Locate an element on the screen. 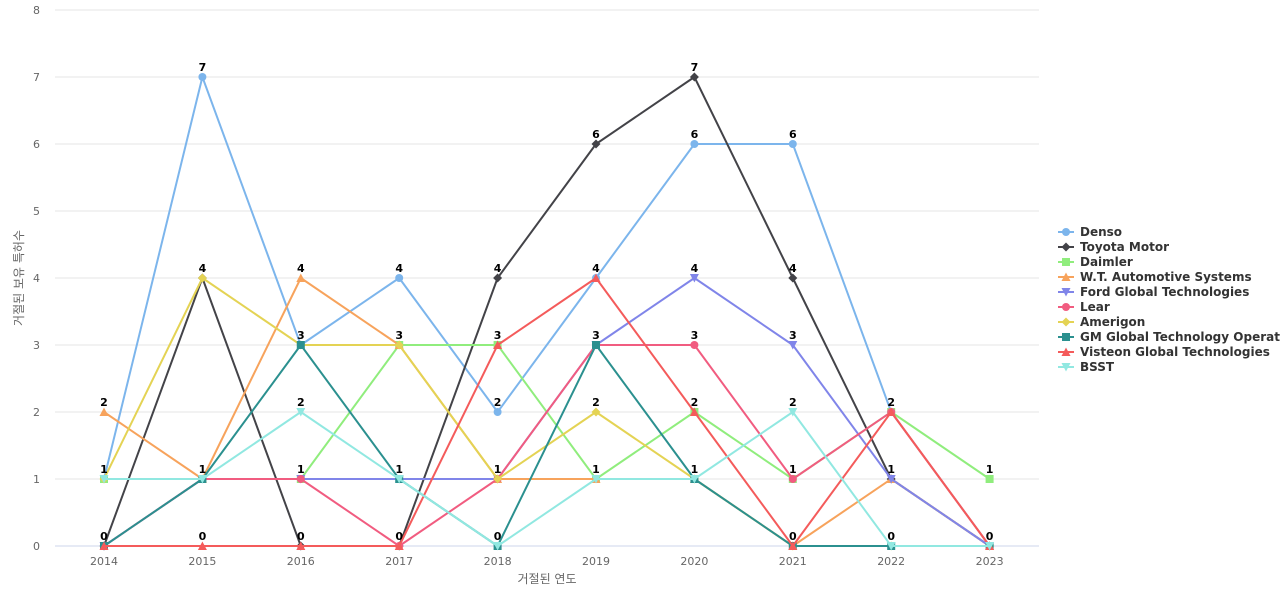 The width and height of the screenshot is (1280, 600). y-tick-label: 3 is located at coordinates (36, 345).